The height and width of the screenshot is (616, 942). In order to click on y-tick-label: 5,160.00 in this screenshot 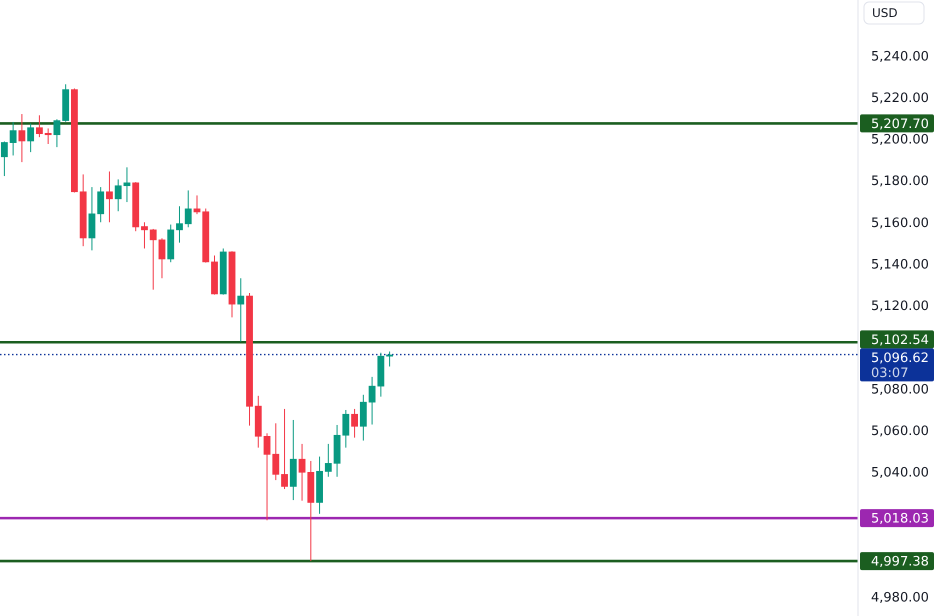, I will do `click(900, 223)`.